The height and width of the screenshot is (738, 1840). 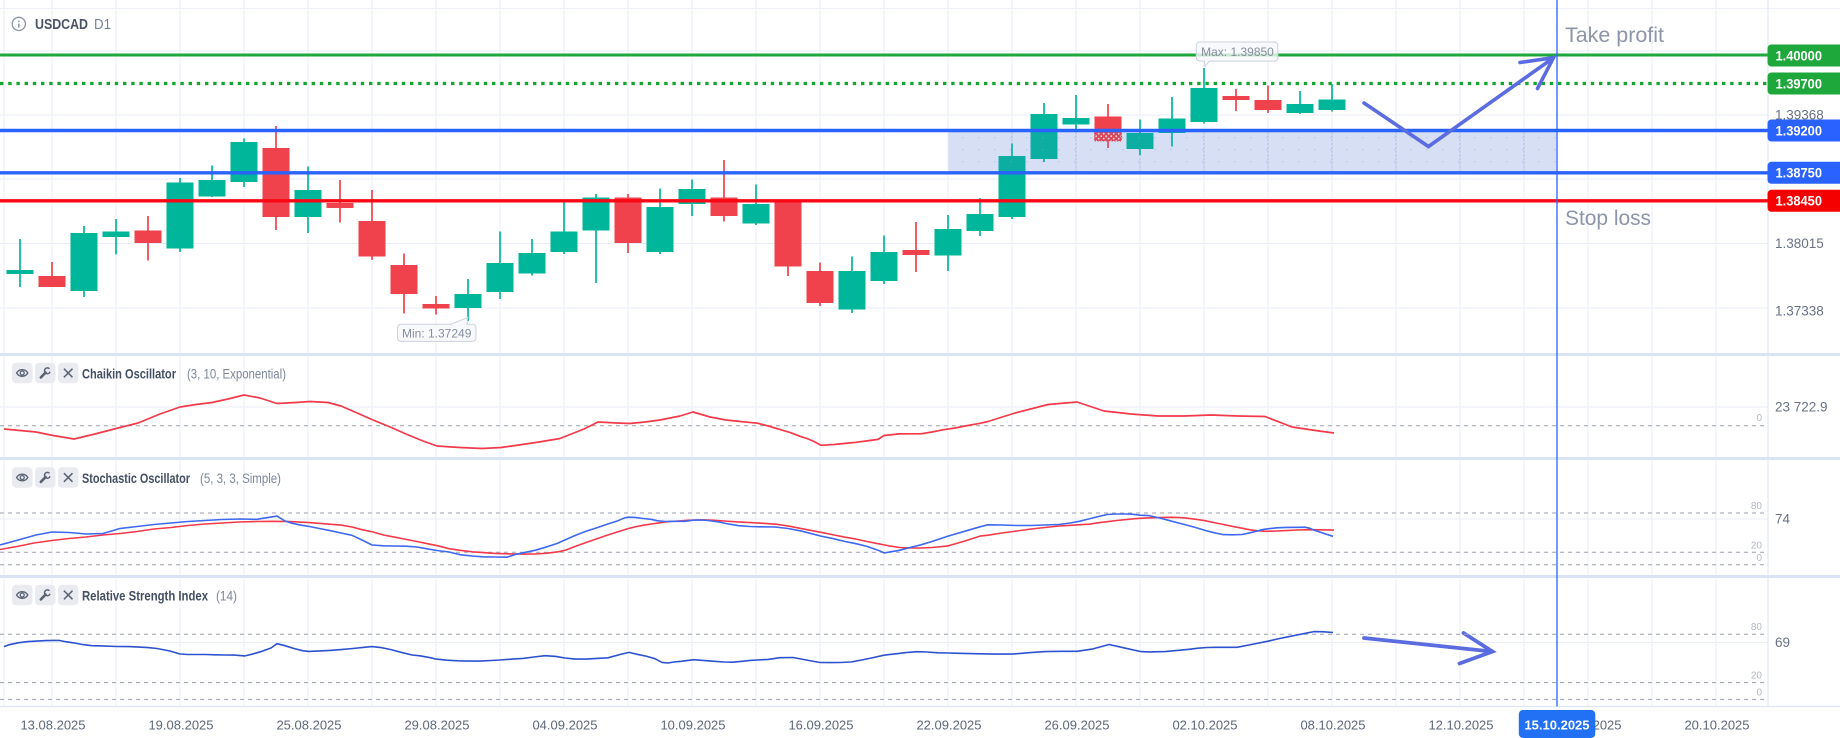 What do you see at coordinates (240, 478) in the screenshot?
I see `svg-text: (5, 3, 3, Simple)` at bounding box center [240, 478].